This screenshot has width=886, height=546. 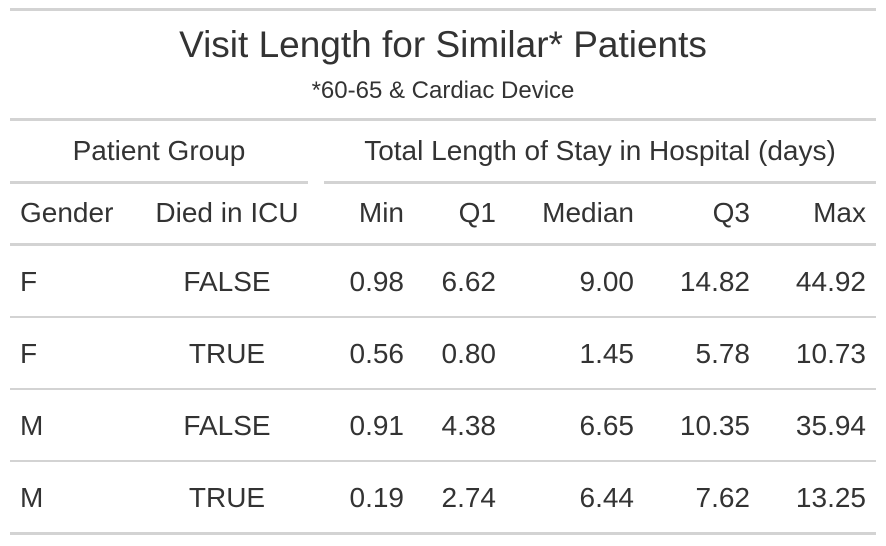 I want to click on heading-rule, so click(x=443, y=119).